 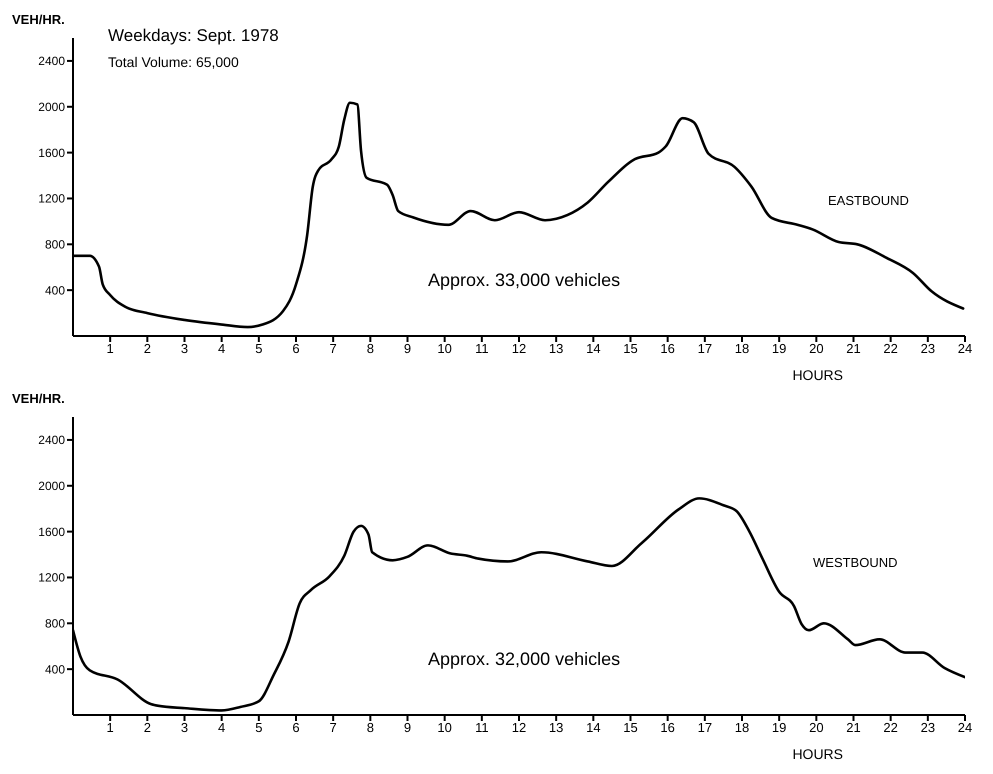 I want to click on text: WESTBOUND, so click(x=855, y=562).